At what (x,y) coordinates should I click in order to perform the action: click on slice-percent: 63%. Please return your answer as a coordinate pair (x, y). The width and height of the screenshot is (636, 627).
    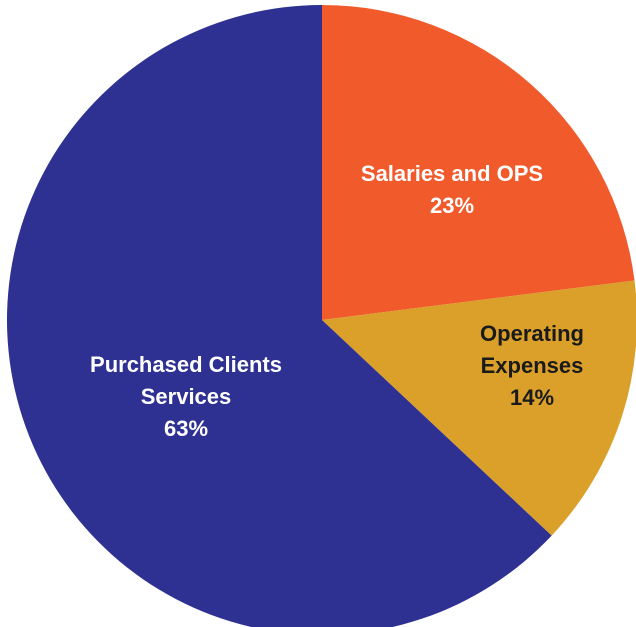
    Looking at the image, I should click on (186, 428).